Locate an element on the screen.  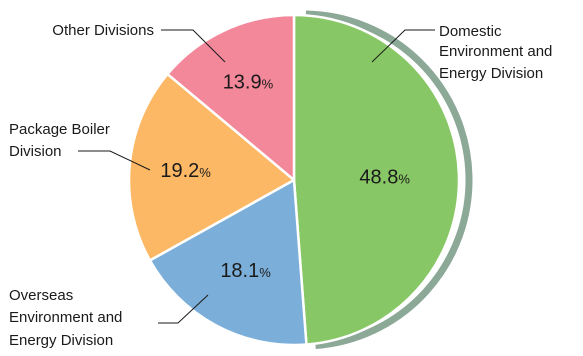
slice-percent-label: 13.9% is located at coordinates (248, 82).